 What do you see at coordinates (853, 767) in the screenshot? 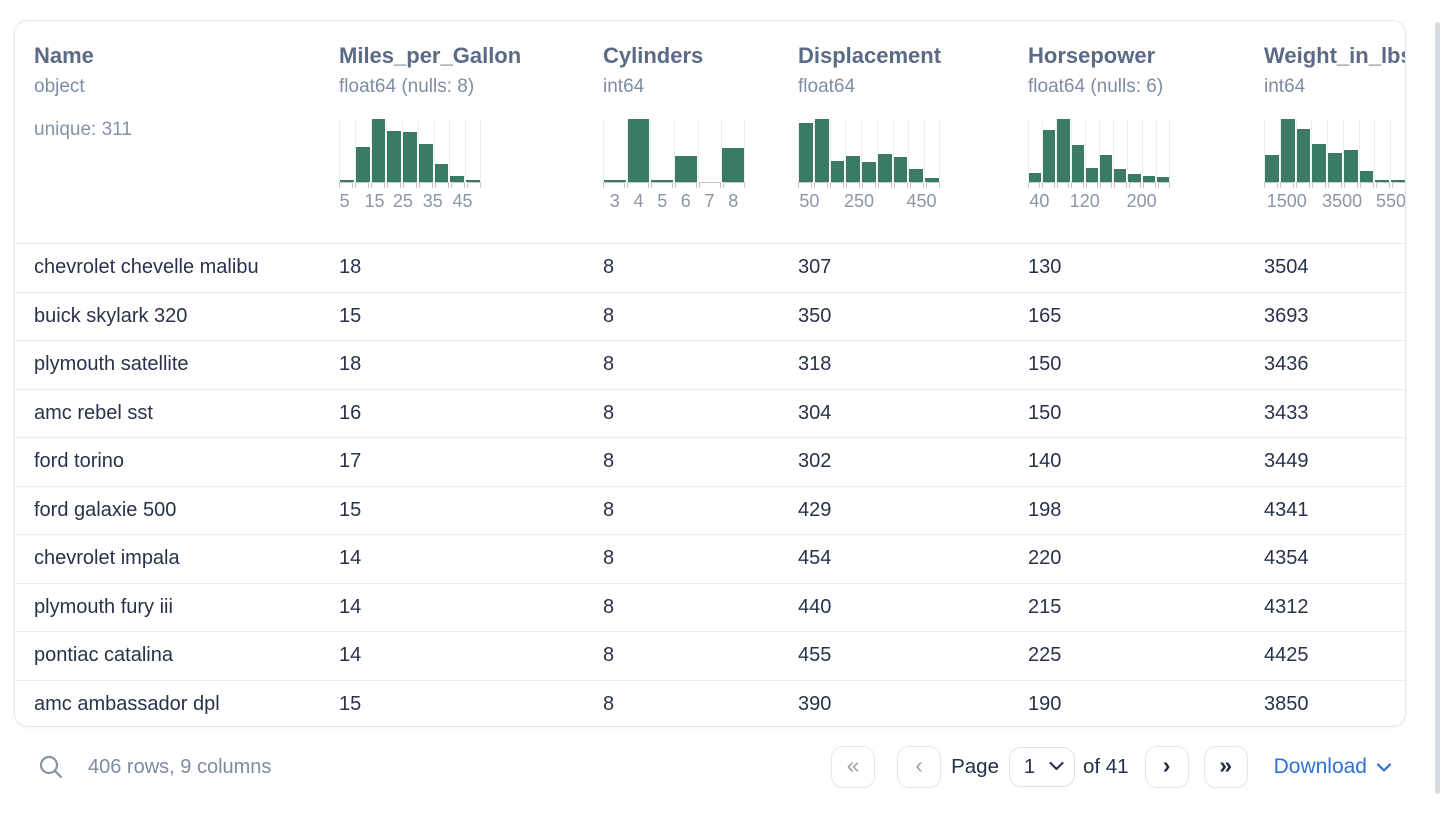
I see `first-page-button: «` at bounding box center [853, 767].